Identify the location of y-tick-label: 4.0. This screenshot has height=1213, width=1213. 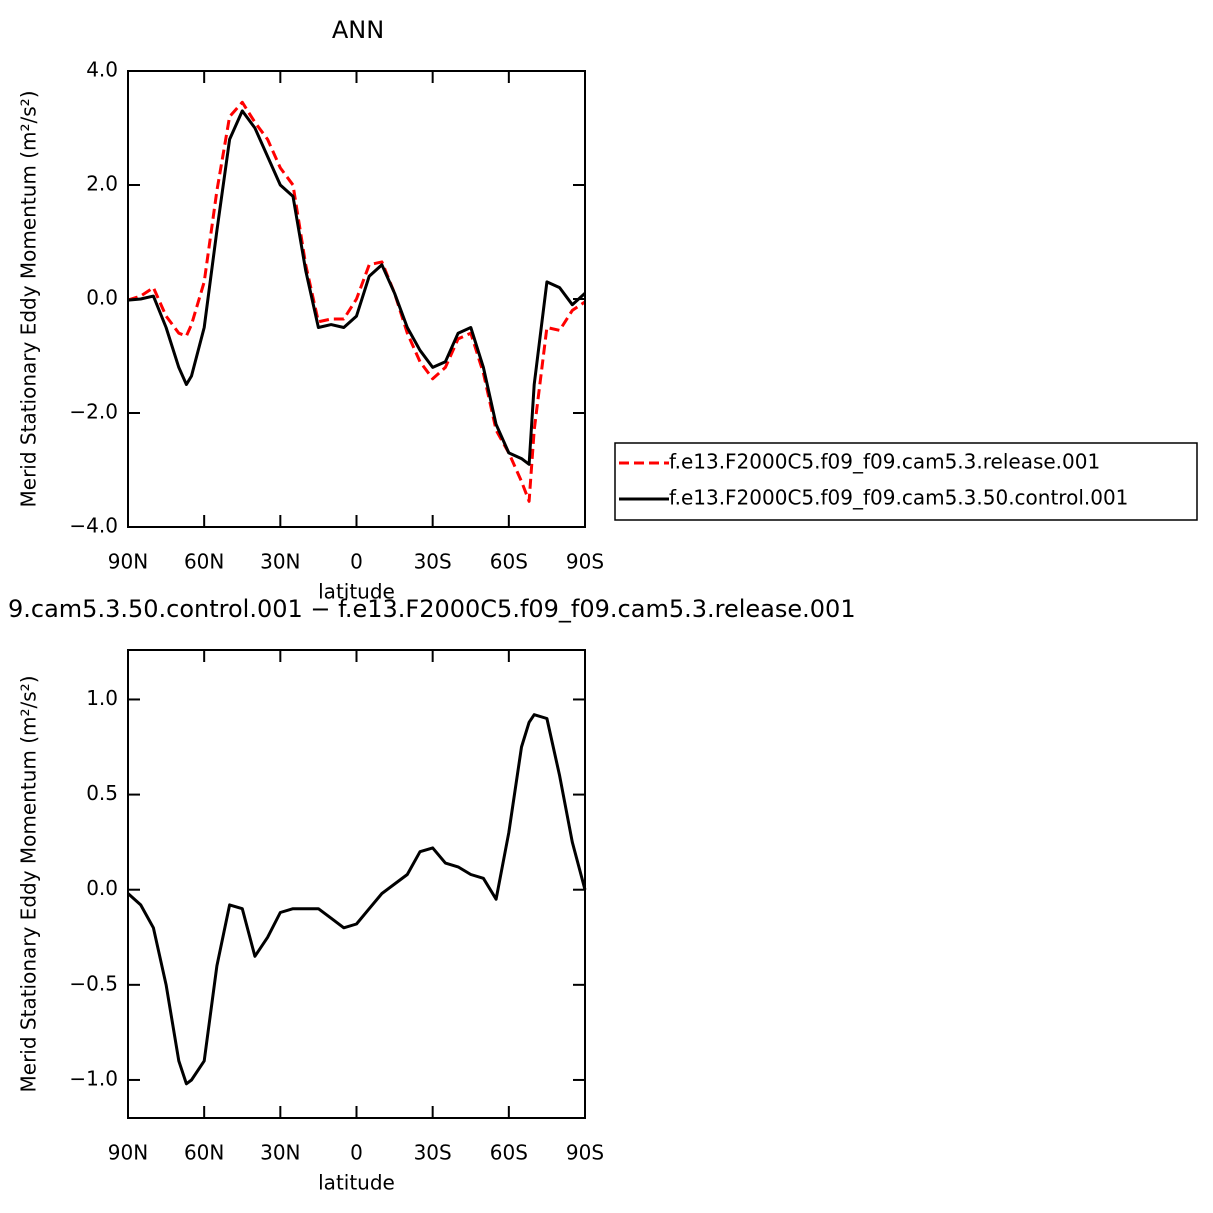
(102, 70).